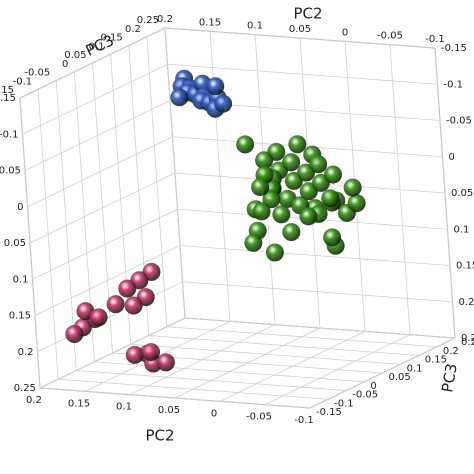  What do you see at coordinates (449, 378) in the screenshot?
I see `y-axis-label: PC3` at bounding box center [449, 378].